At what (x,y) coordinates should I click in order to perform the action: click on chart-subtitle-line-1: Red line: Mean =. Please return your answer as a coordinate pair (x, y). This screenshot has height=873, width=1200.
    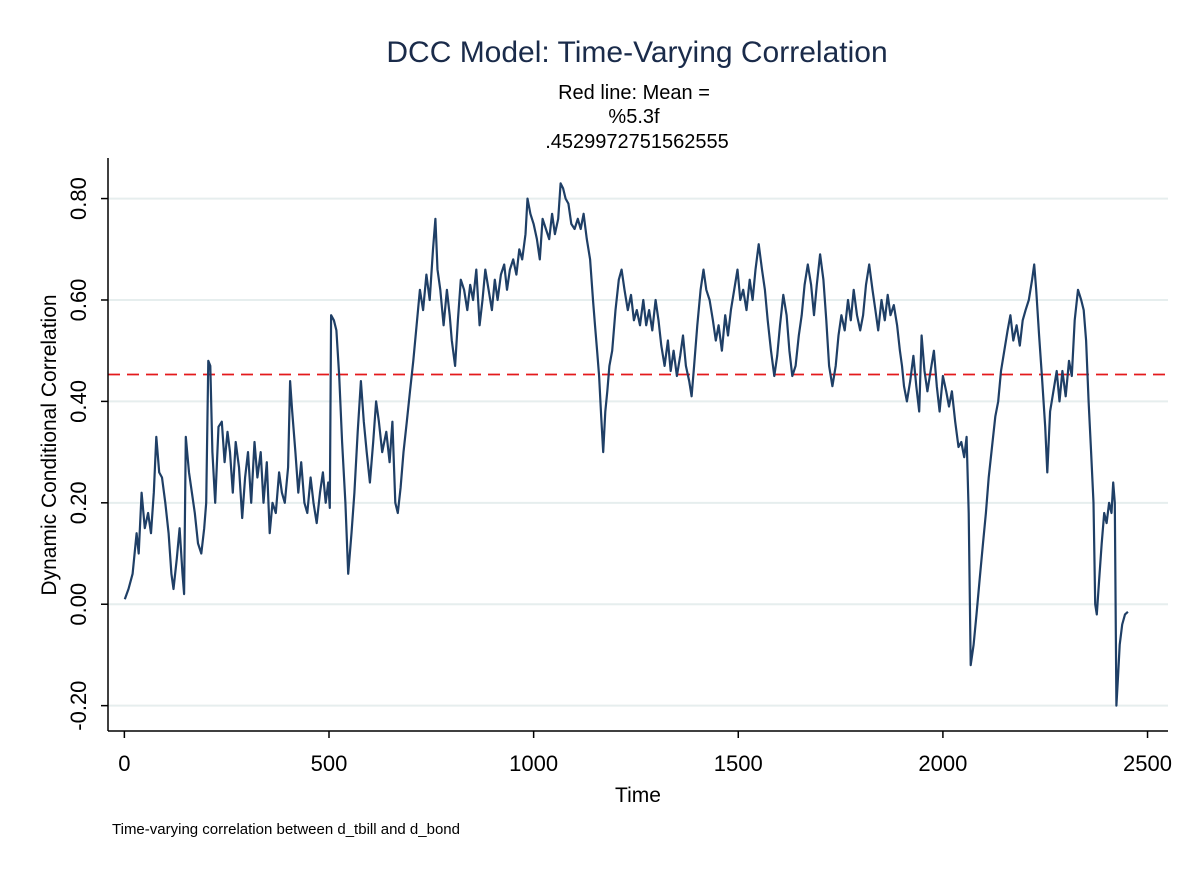
    Looking at the image, I should click on (634, 93).